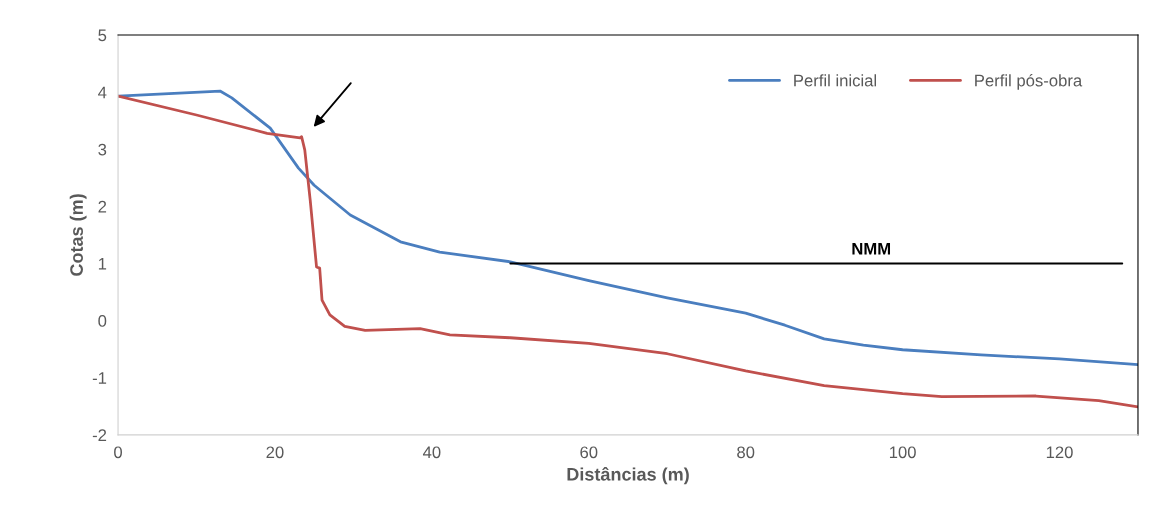 The height and width of the screenshot is (508, 1171). I want to click on annotation: NMM, so click(871, 249).